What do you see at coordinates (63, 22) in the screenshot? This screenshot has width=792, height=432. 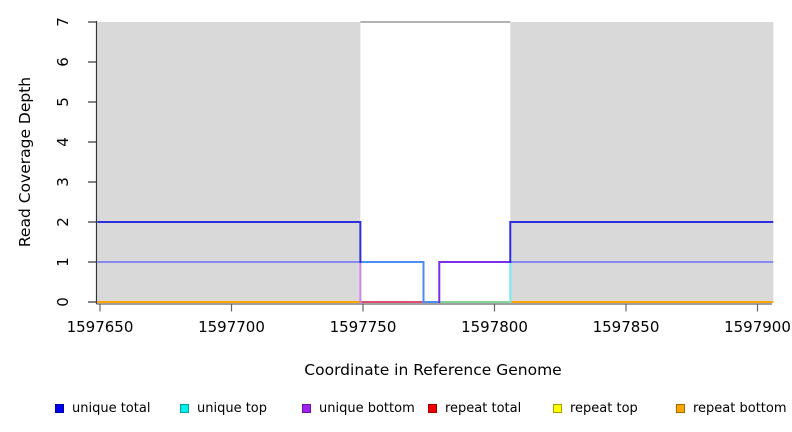 I see `y-tick-label: 7` at bounding box center [63, 22].